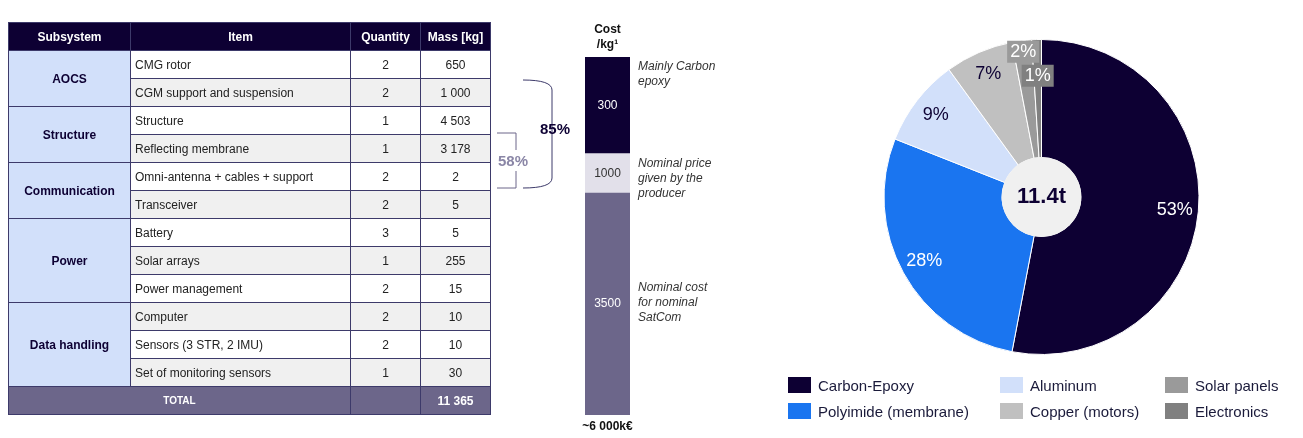  Describe the element at coordinates (224, 176) in the screenshot. I see `category-label: Omni-antenna + cables + support` at that location.